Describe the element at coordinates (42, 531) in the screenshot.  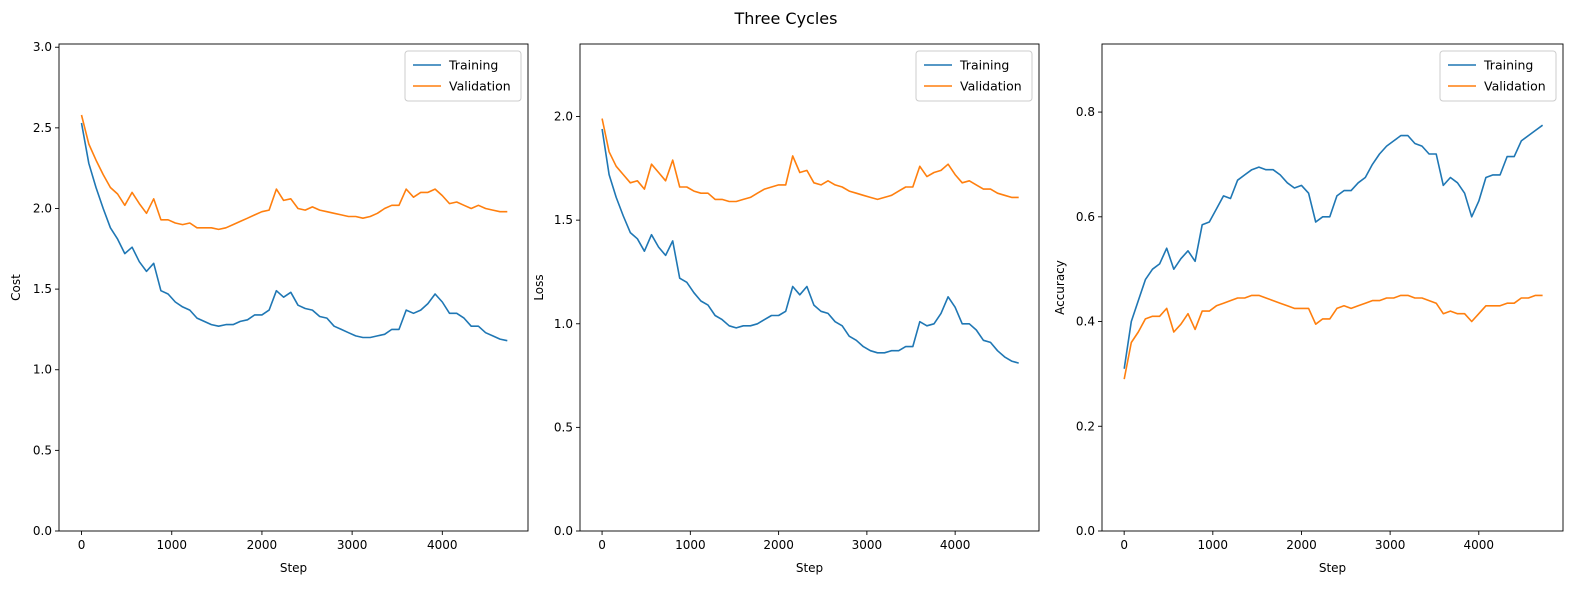
I see `cost-ytick-label: 0.0` at that location.